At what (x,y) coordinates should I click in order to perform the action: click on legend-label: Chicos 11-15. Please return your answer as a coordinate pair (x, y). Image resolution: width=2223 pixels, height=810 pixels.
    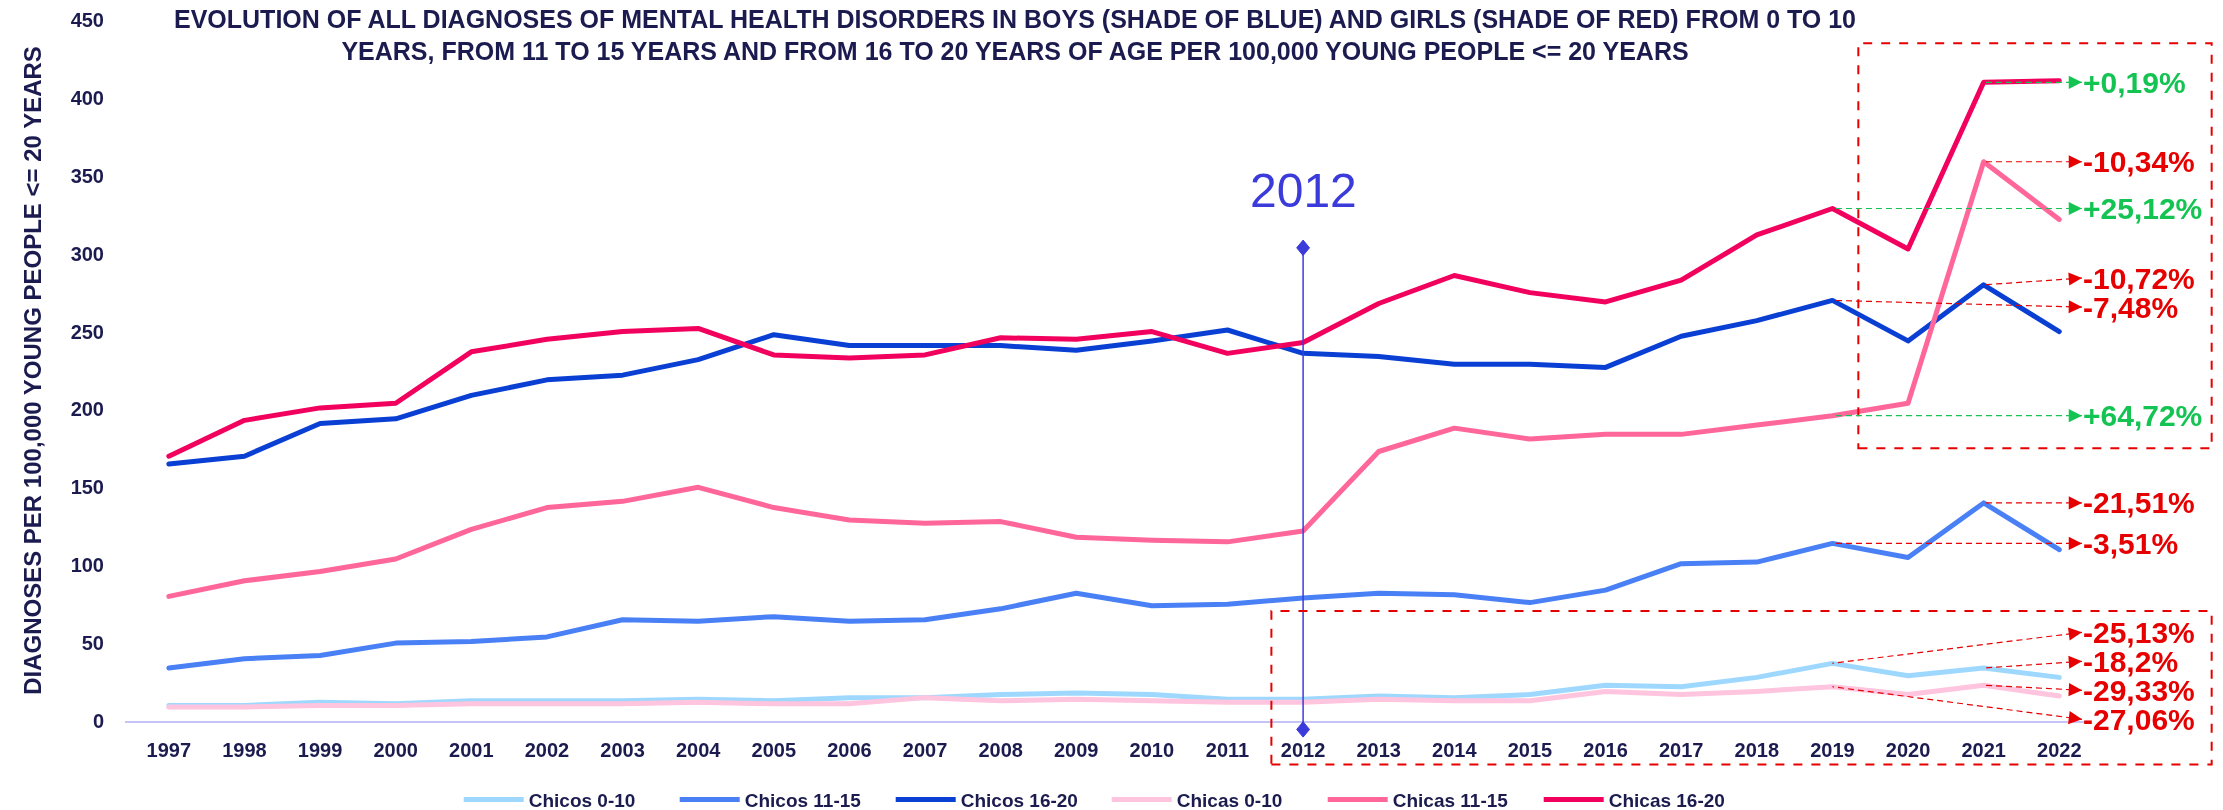
    Looking at the image, I should click on (803, 799).